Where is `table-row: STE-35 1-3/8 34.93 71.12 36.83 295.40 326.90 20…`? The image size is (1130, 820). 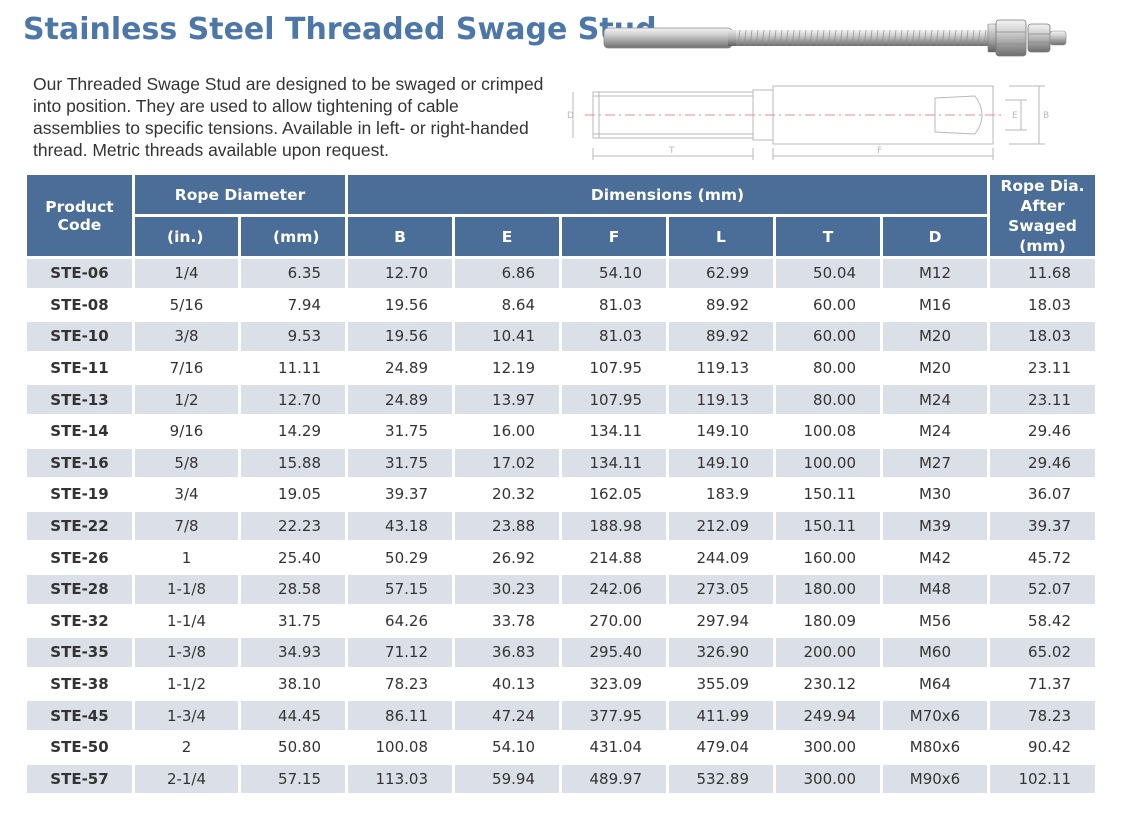 table-row: STE-35 1-3/8 34.93 71.12 36.83 295.40 326.90 20… is located at coordinates (561, 652).